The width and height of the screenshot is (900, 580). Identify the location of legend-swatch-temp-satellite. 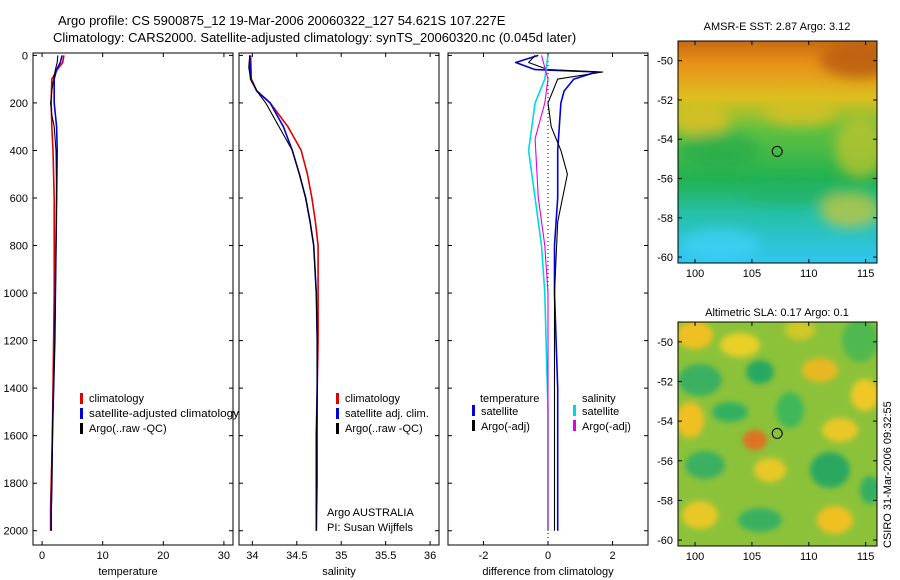
(473, 410).